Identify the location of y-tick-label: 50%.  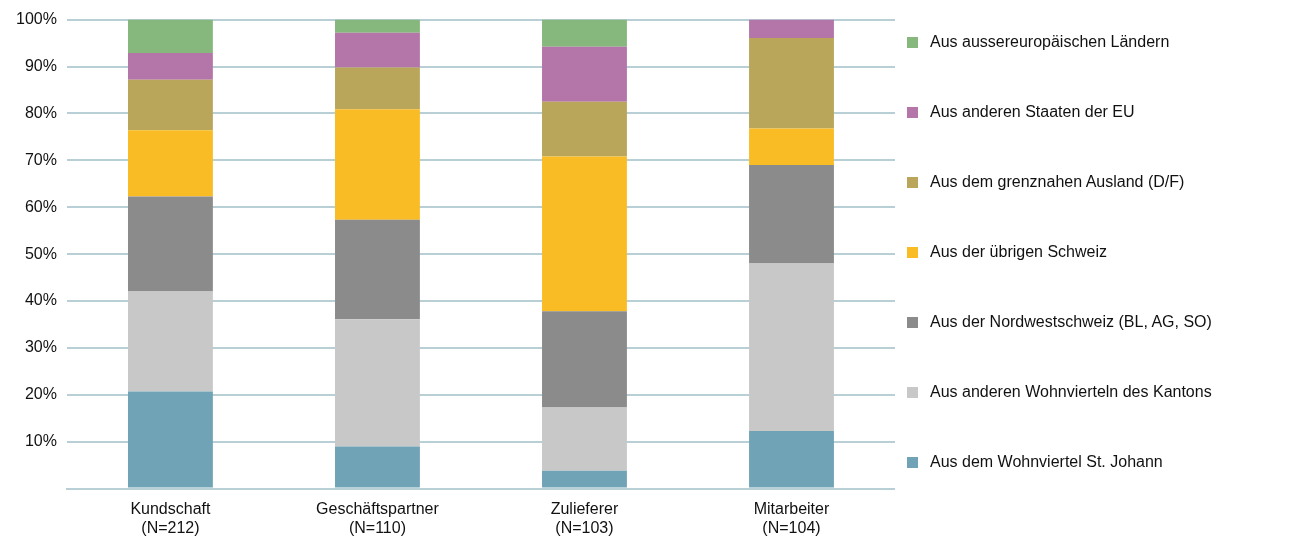
(40, 253).